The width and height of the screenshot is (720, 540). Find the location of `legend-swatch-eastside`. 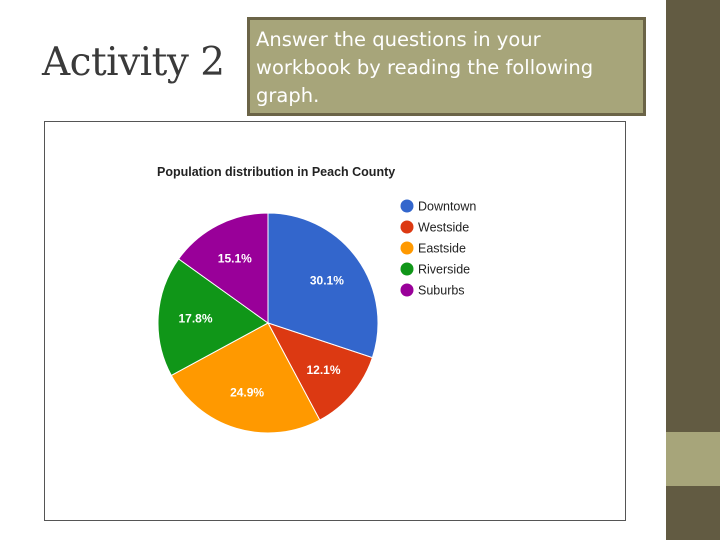

legend-swatch-eastside is located at coordinates (407, 248).